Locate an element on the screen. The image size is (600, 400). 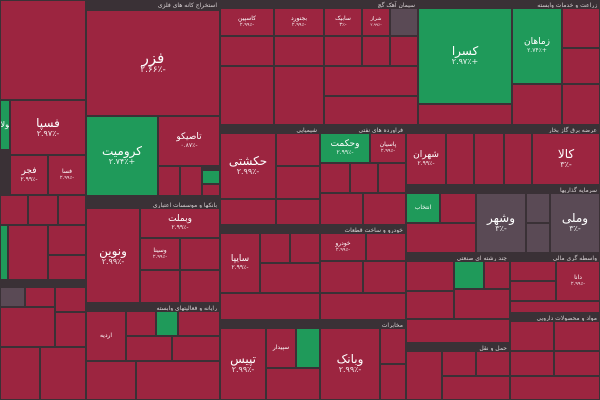
stock-tile: دانا -۲.۹۹٪ is located at coordinates (578, 281).